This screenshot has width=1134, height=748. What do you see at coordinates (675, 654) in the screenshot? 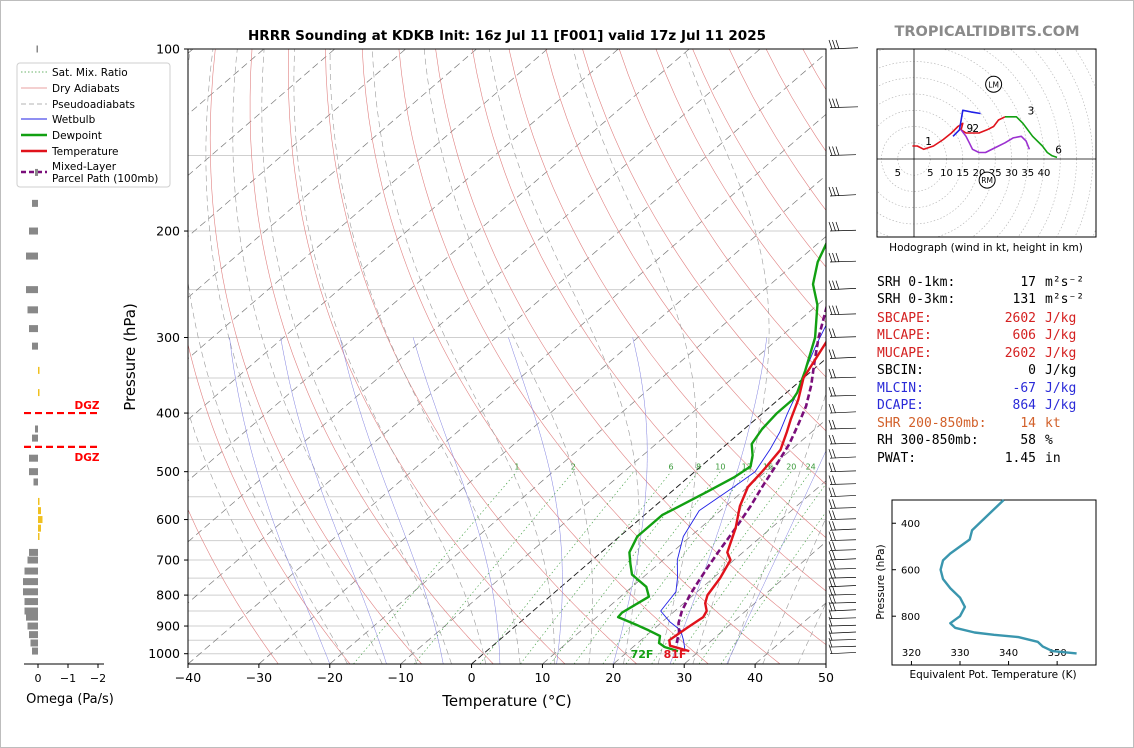
I see `surface-temperature-label: 81F` at bounding box center [675, 654].